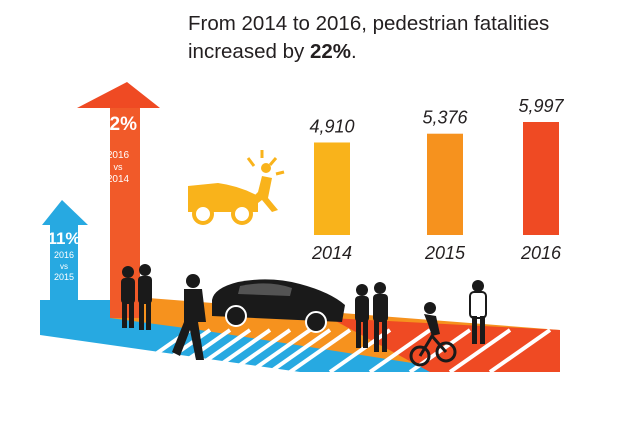  What do you see at coordinates (445, 253) in the screenshot?
I see `bar-category-label-2015: 2015` at bounding box center [445, 253].